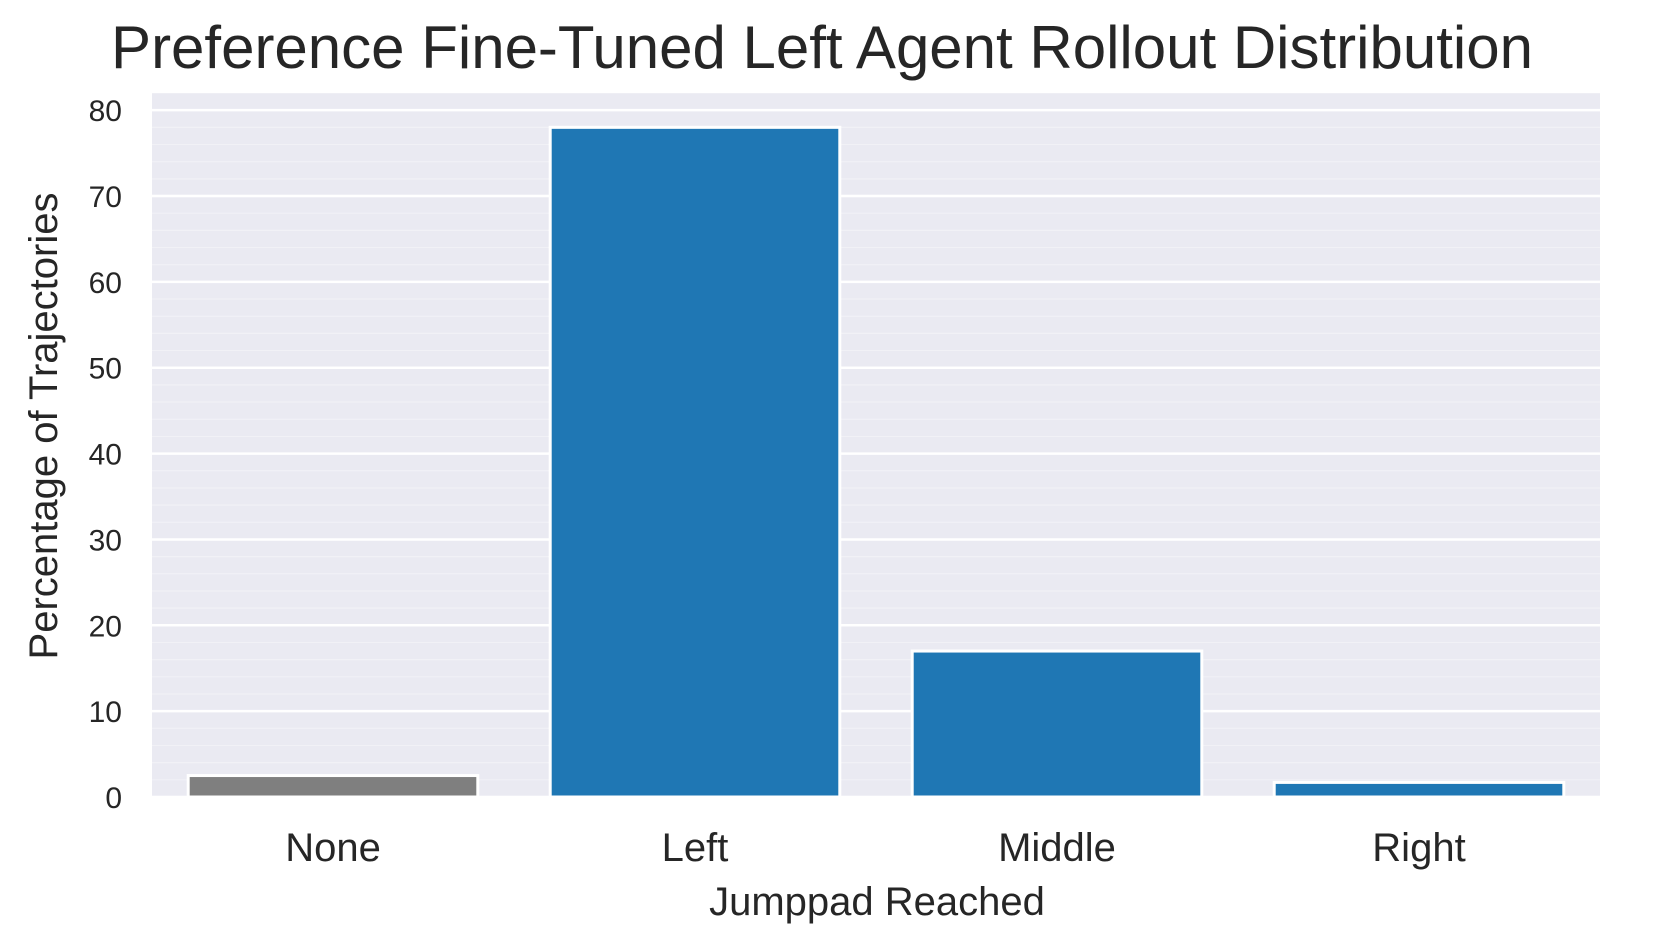 The image size is (1662, 944). Describe the element at coordinates (1057, 724) in the screenshot. I see `bar-middle` at that location.